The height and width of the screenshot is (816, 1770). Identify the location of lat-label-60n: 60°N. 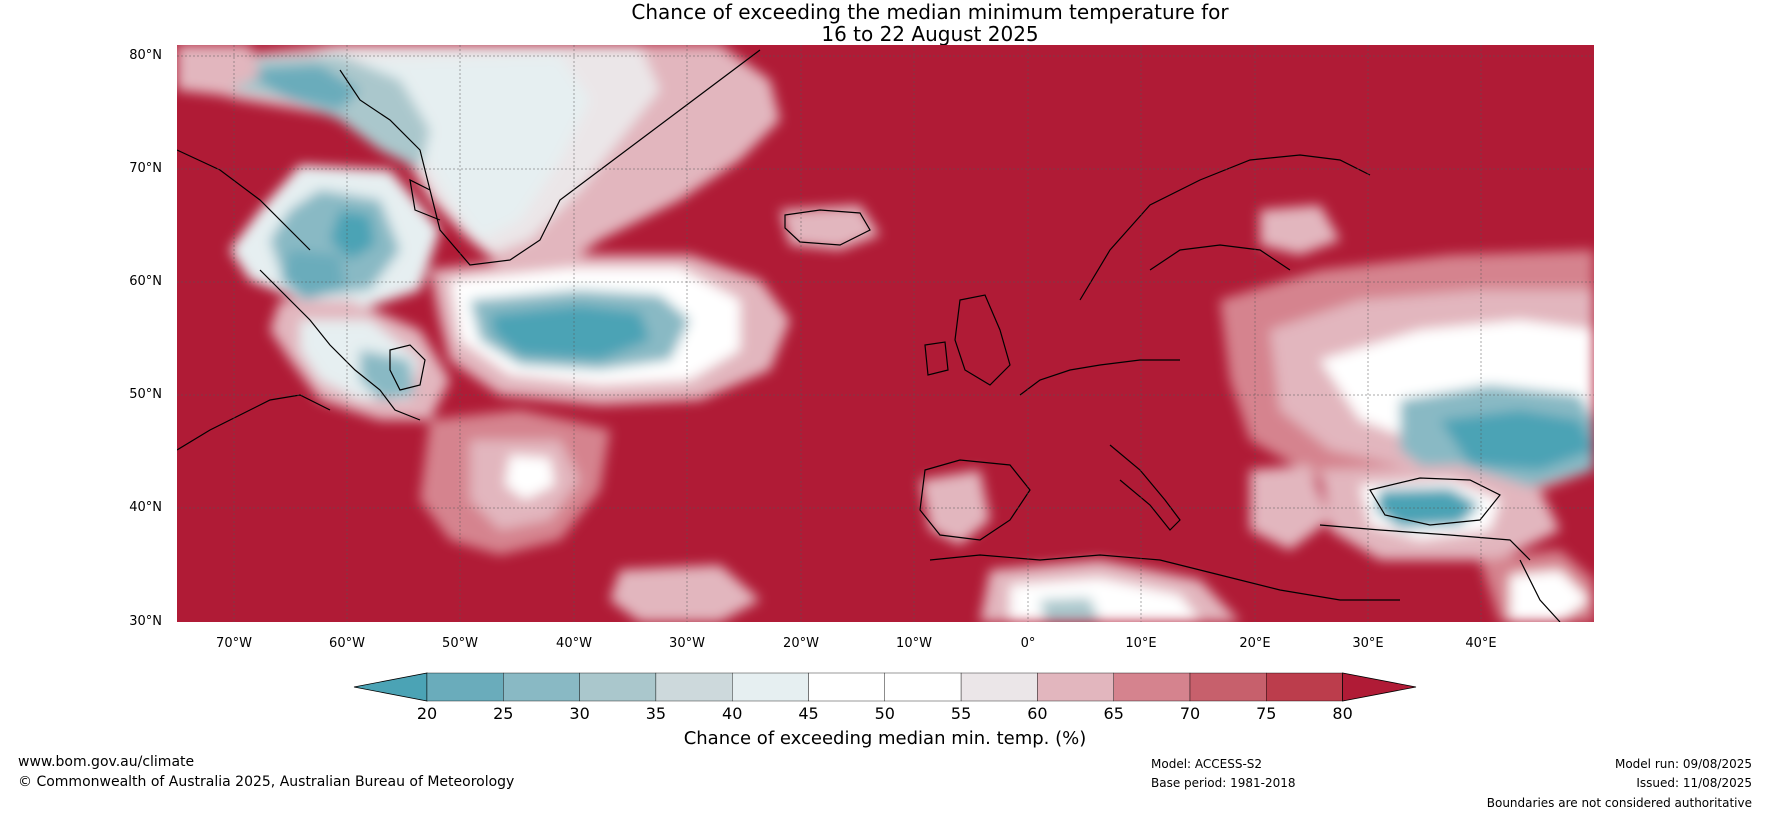
(145, 281).